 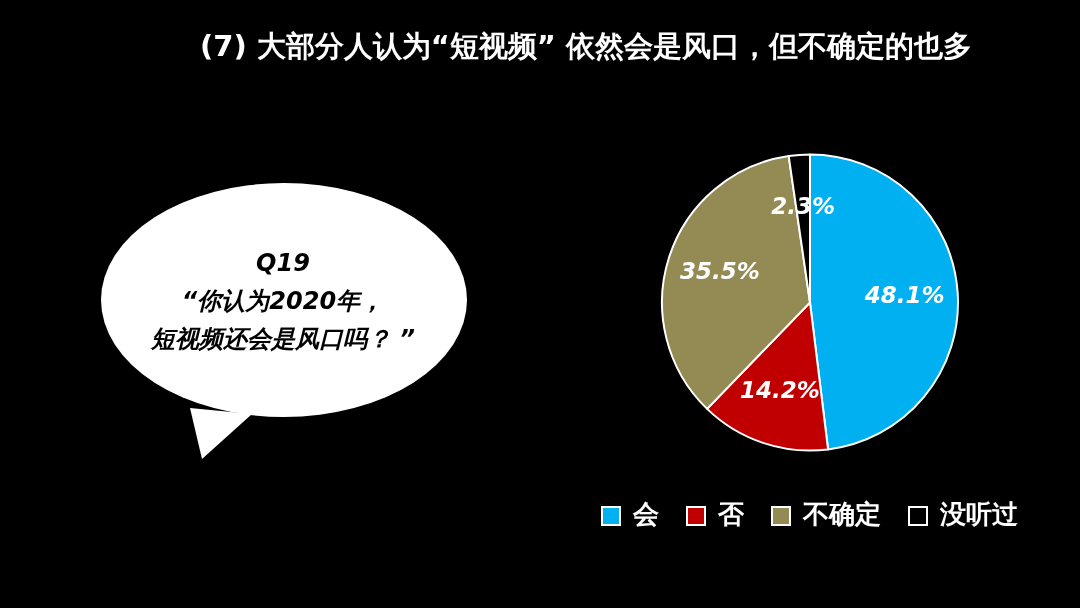 I want to click on chart-title: (7) 大部分人认为“短视频” 依然会是风口，但不确定的也多, so click(x=586, y=46).